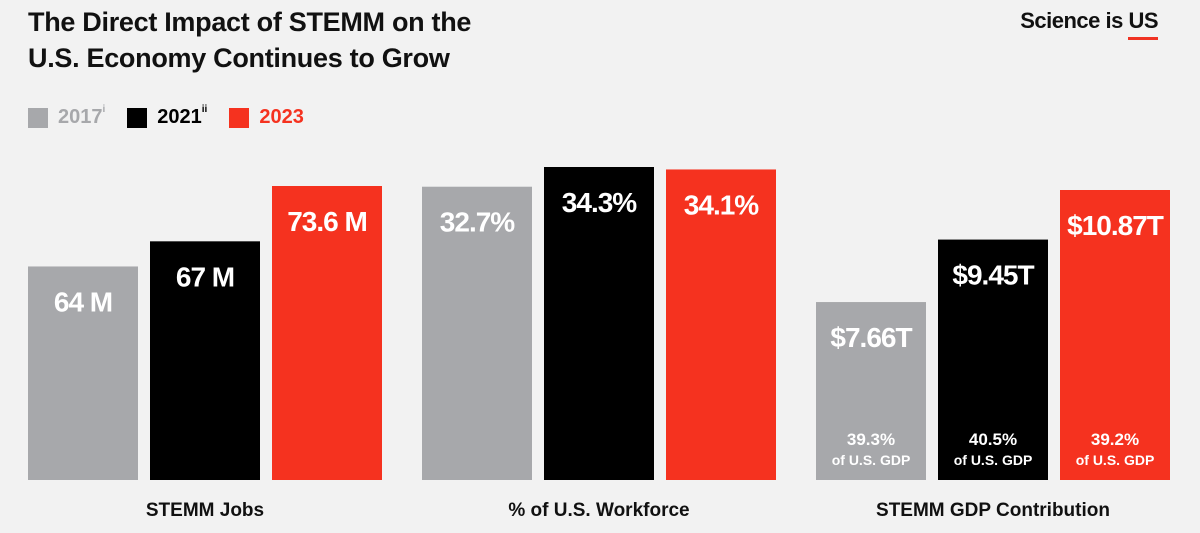  I want to click on bar-value-label: $10.87T, so click(1115, 225).